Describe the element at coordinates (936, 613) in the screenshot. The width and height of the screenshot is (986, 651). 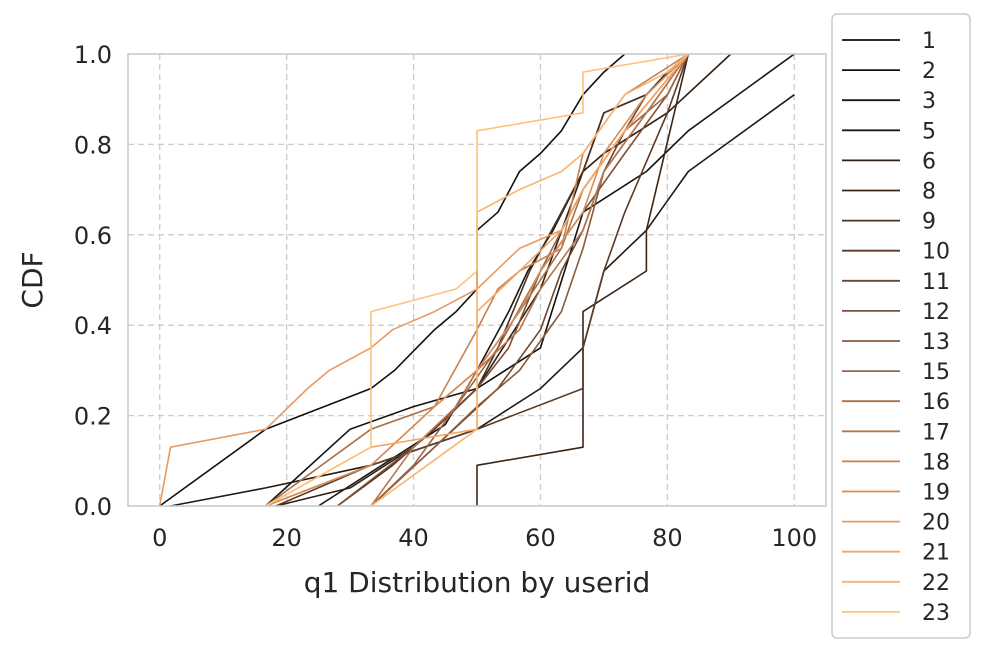
I see `legend-label: 23` at that location.